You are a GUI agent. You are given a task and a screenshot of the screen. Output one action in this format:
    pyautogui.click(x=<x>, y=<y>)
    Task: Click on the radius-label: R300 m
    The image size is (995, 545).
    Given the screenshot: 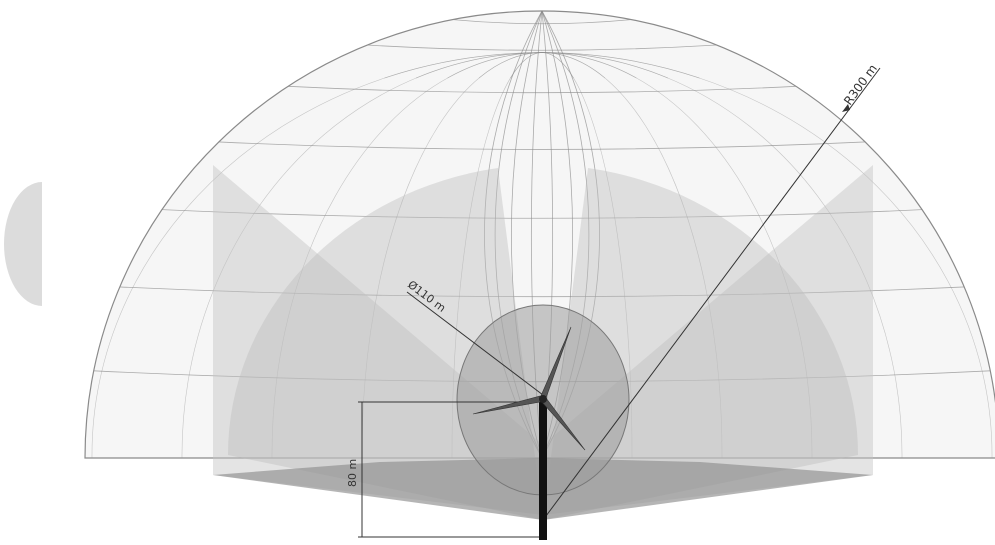 What is the action you would take?
    pyautogui.click(x=860, y=85)
    